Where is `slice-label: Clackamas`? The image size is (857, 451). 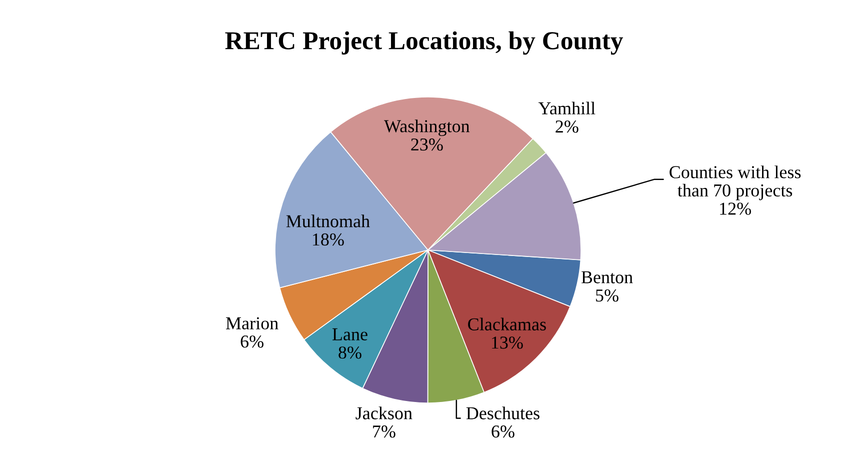 slice-label: Clackamas is located at coordinates (507, 324).